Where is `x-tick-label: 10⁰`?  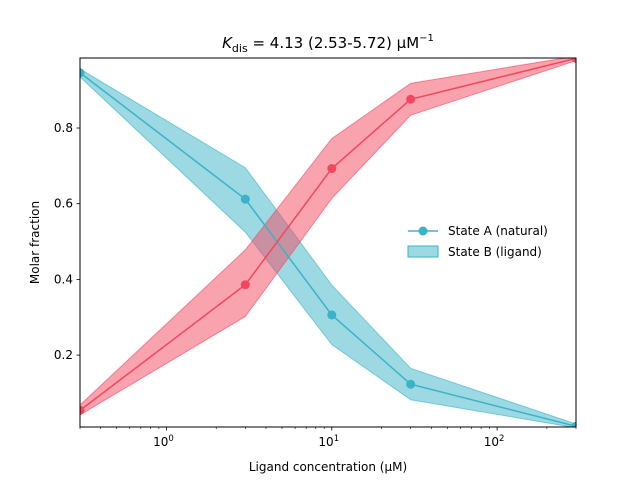 x-tick-label: 10⁰ is located at coordinates (163, 441).